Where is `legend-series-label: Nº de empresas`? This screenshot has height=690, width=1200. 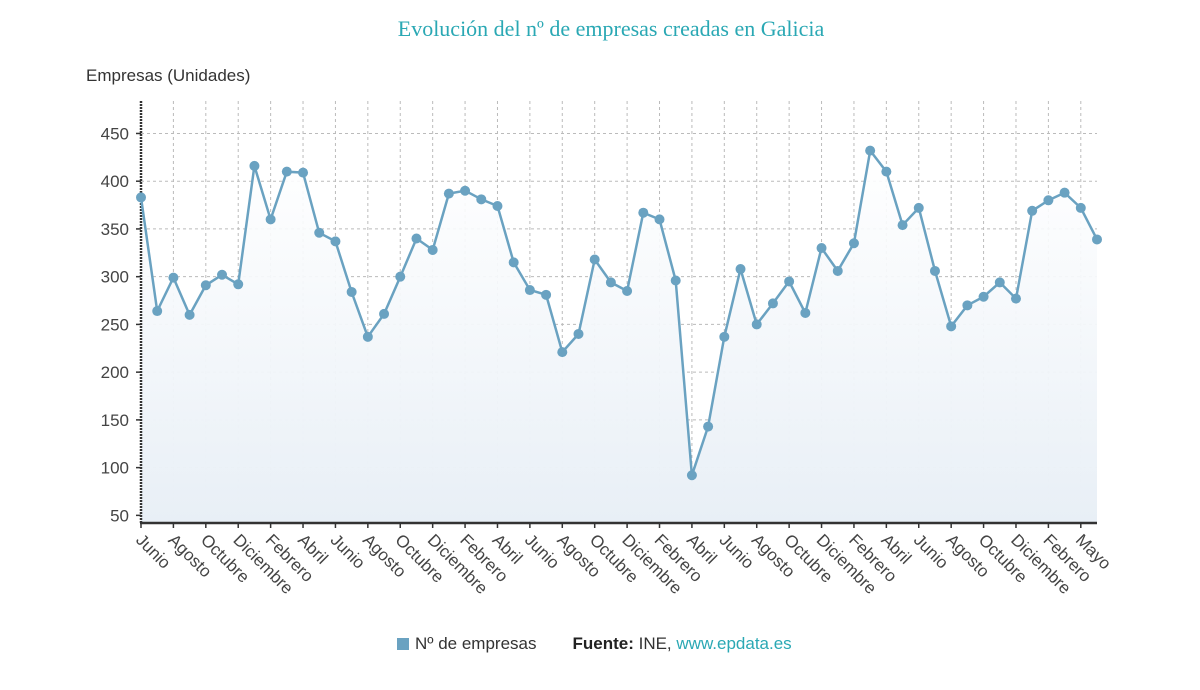 legend-series-label: Nº de empresas is located at coordinates (476, 643).